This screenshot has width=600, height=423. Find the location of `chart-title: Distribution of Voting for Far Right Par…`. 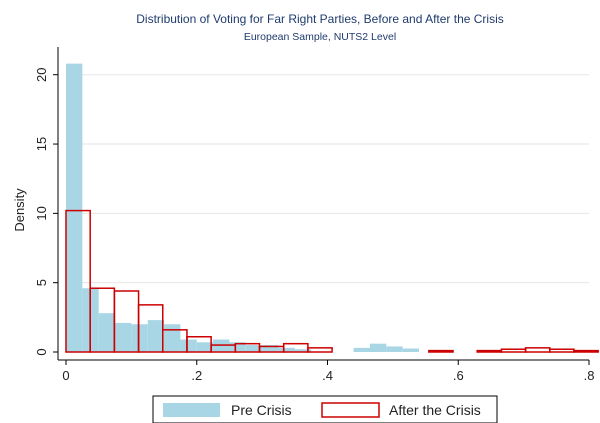

chart-title: Distribution of Voting for Far Right Par… is located at coordinates (320, 19).